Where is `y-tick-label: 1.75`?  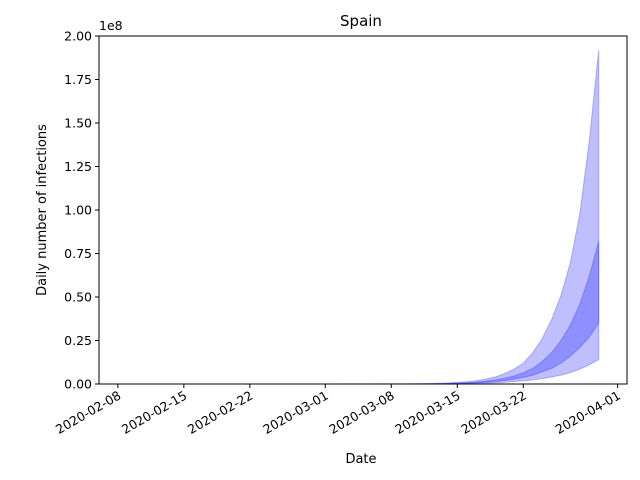 y-tick-label: 1.75 is located at coordinates (78, 79).